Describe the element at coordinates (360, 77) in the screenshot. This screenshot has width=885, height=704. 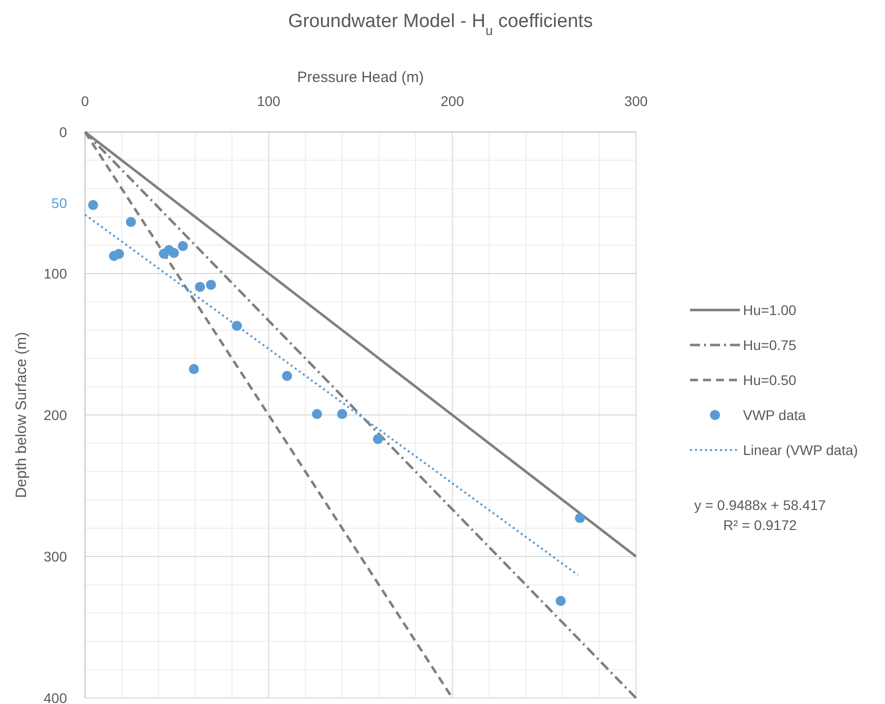
I see `x-axis-title: Pressure Head (m)` at that location.